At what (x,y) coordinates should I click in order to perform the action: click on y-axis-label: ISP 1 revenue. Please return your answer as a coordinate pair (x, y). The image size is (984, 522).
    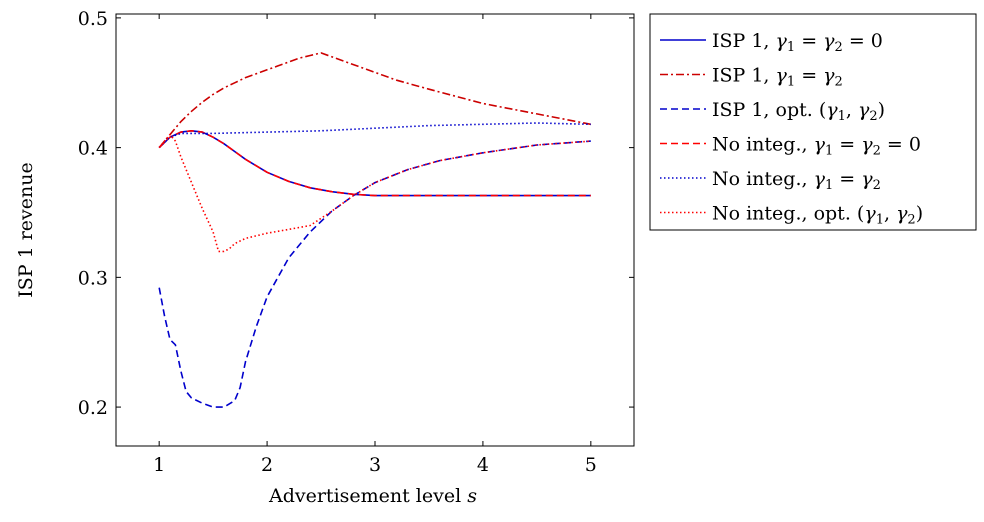
    Looking at the image, I should click on (26, 230).